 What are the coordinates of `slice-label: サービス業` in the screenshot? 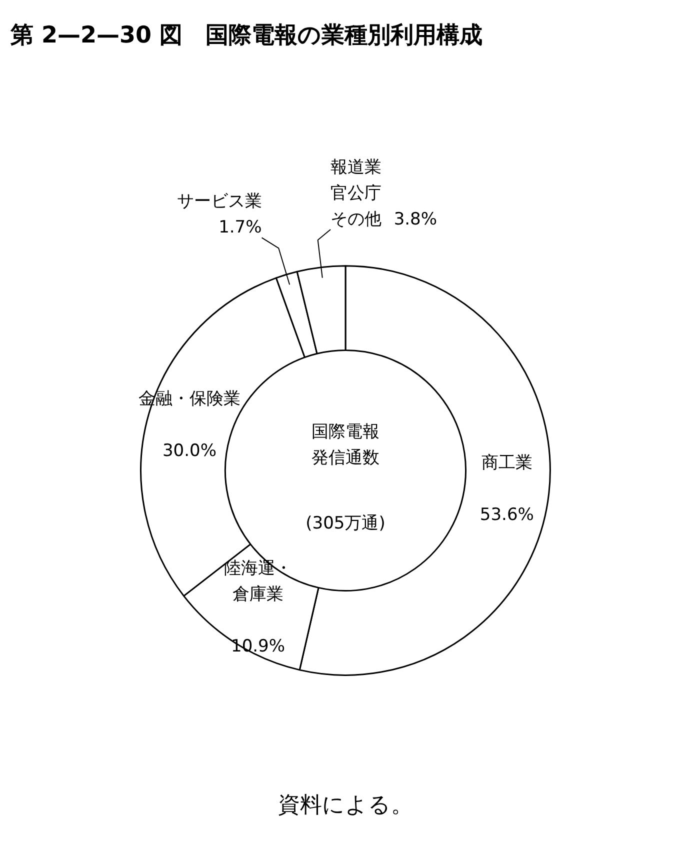 It's located at (219, 202).